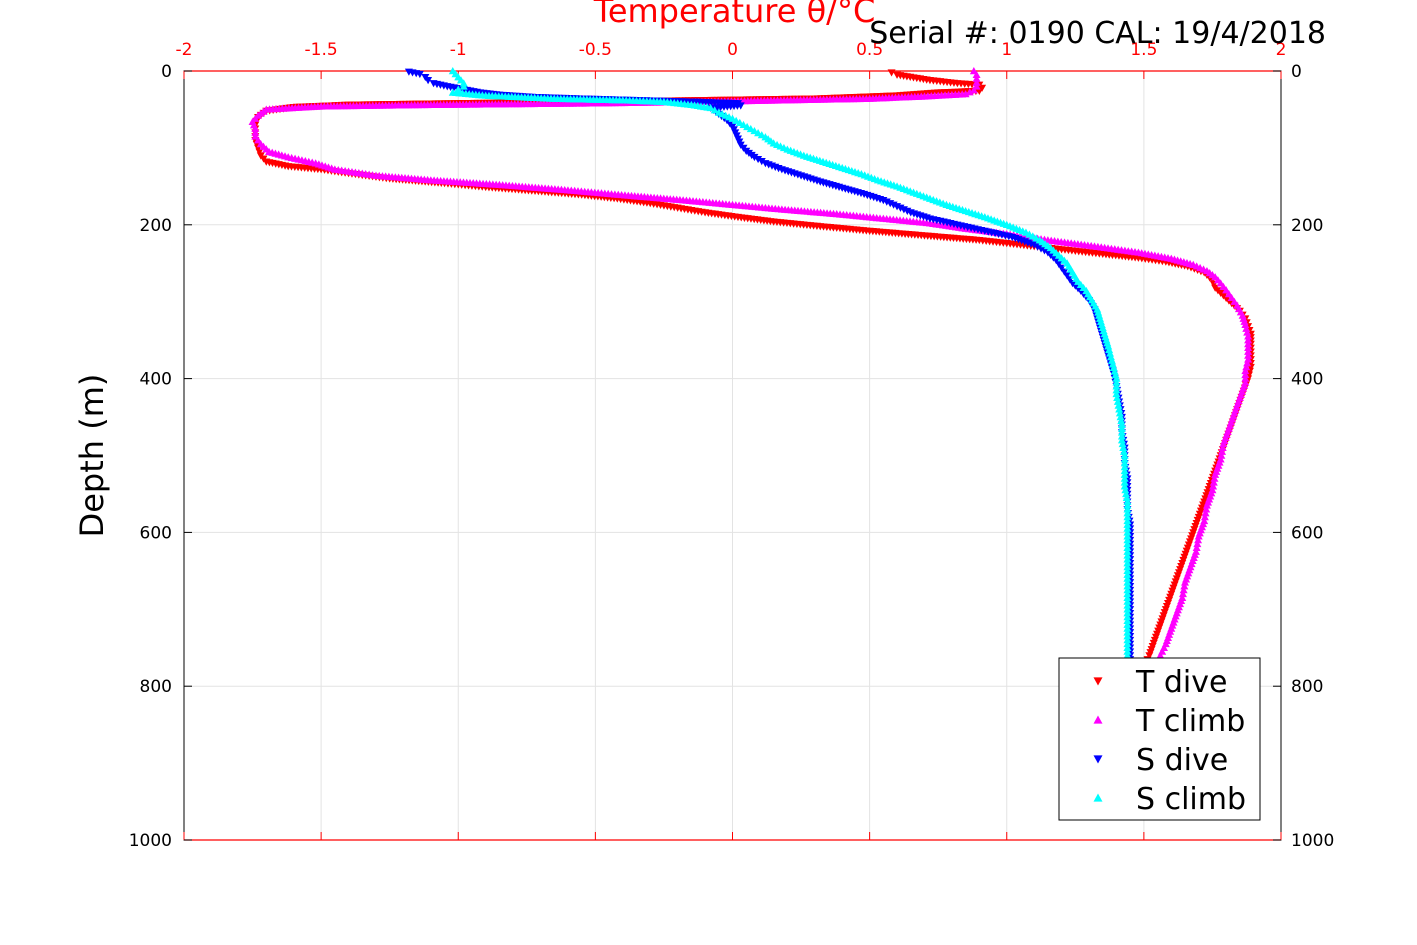  Describe the element at coordinates (869, 50) in the screenshot. I see `x-tick-label: 0.5` at that location.